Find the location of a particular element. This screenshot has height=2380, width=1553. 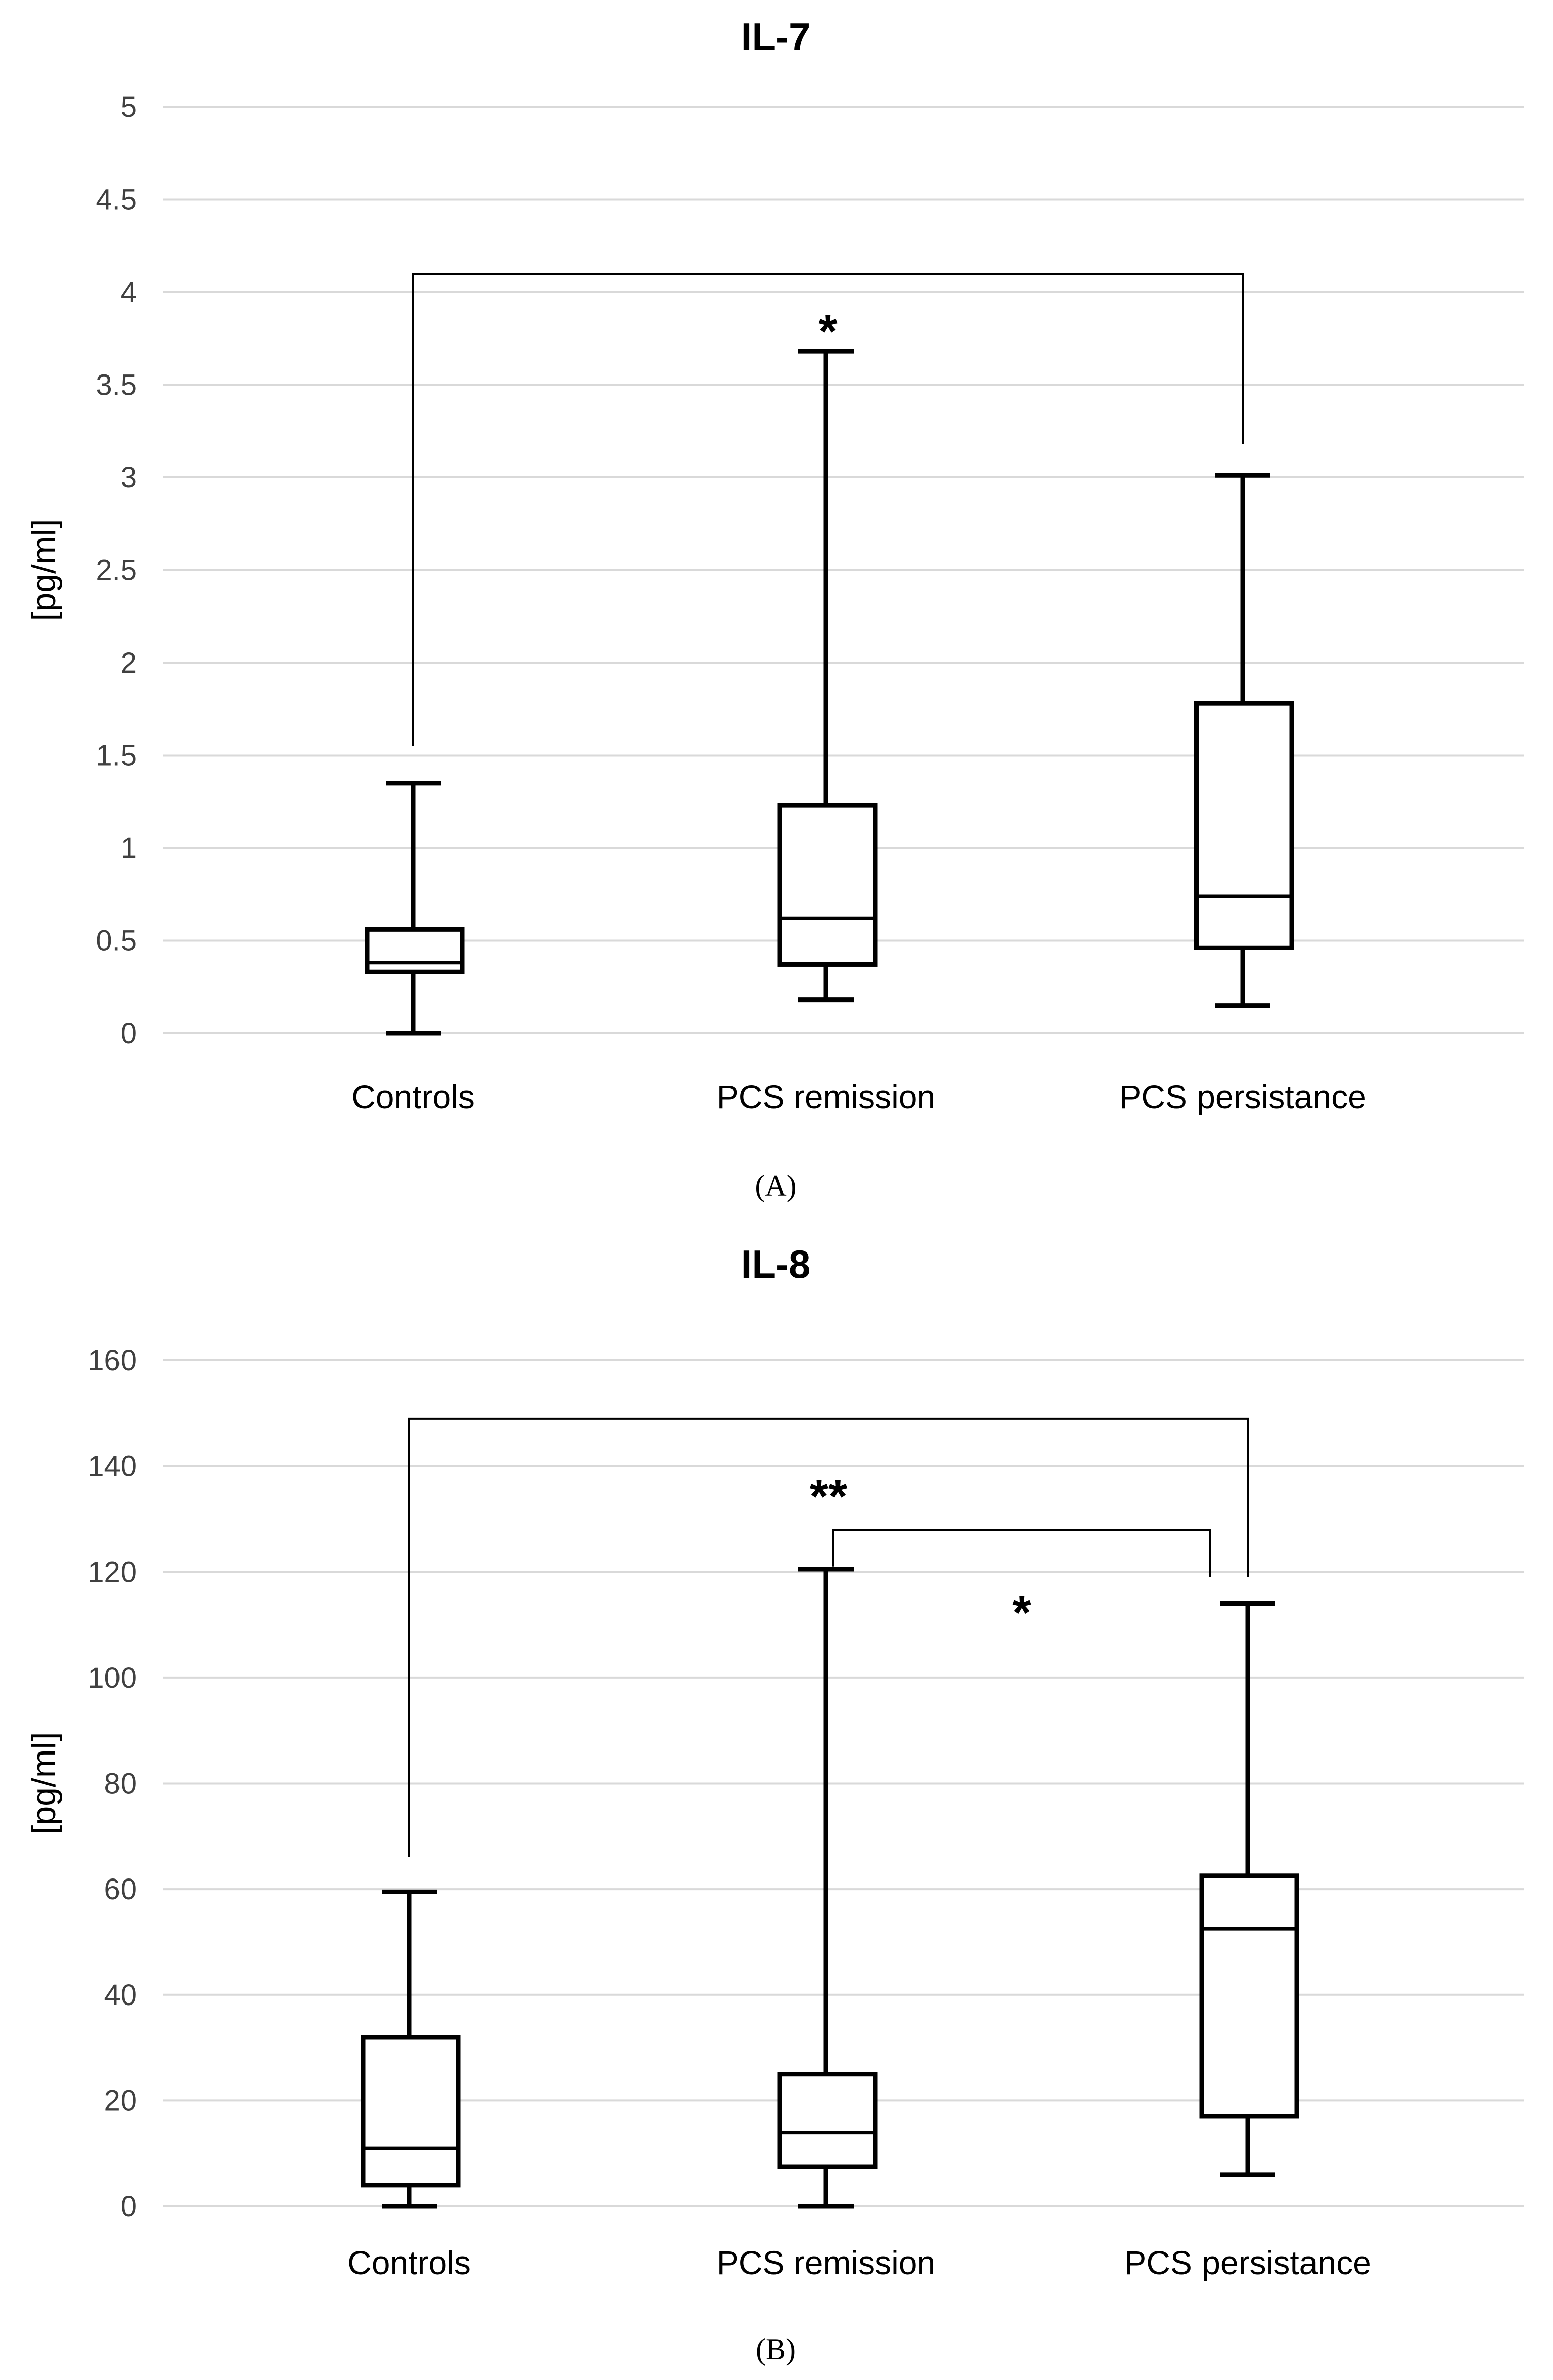

y-tick-label: 140 is located at coordinates (113, 1466).